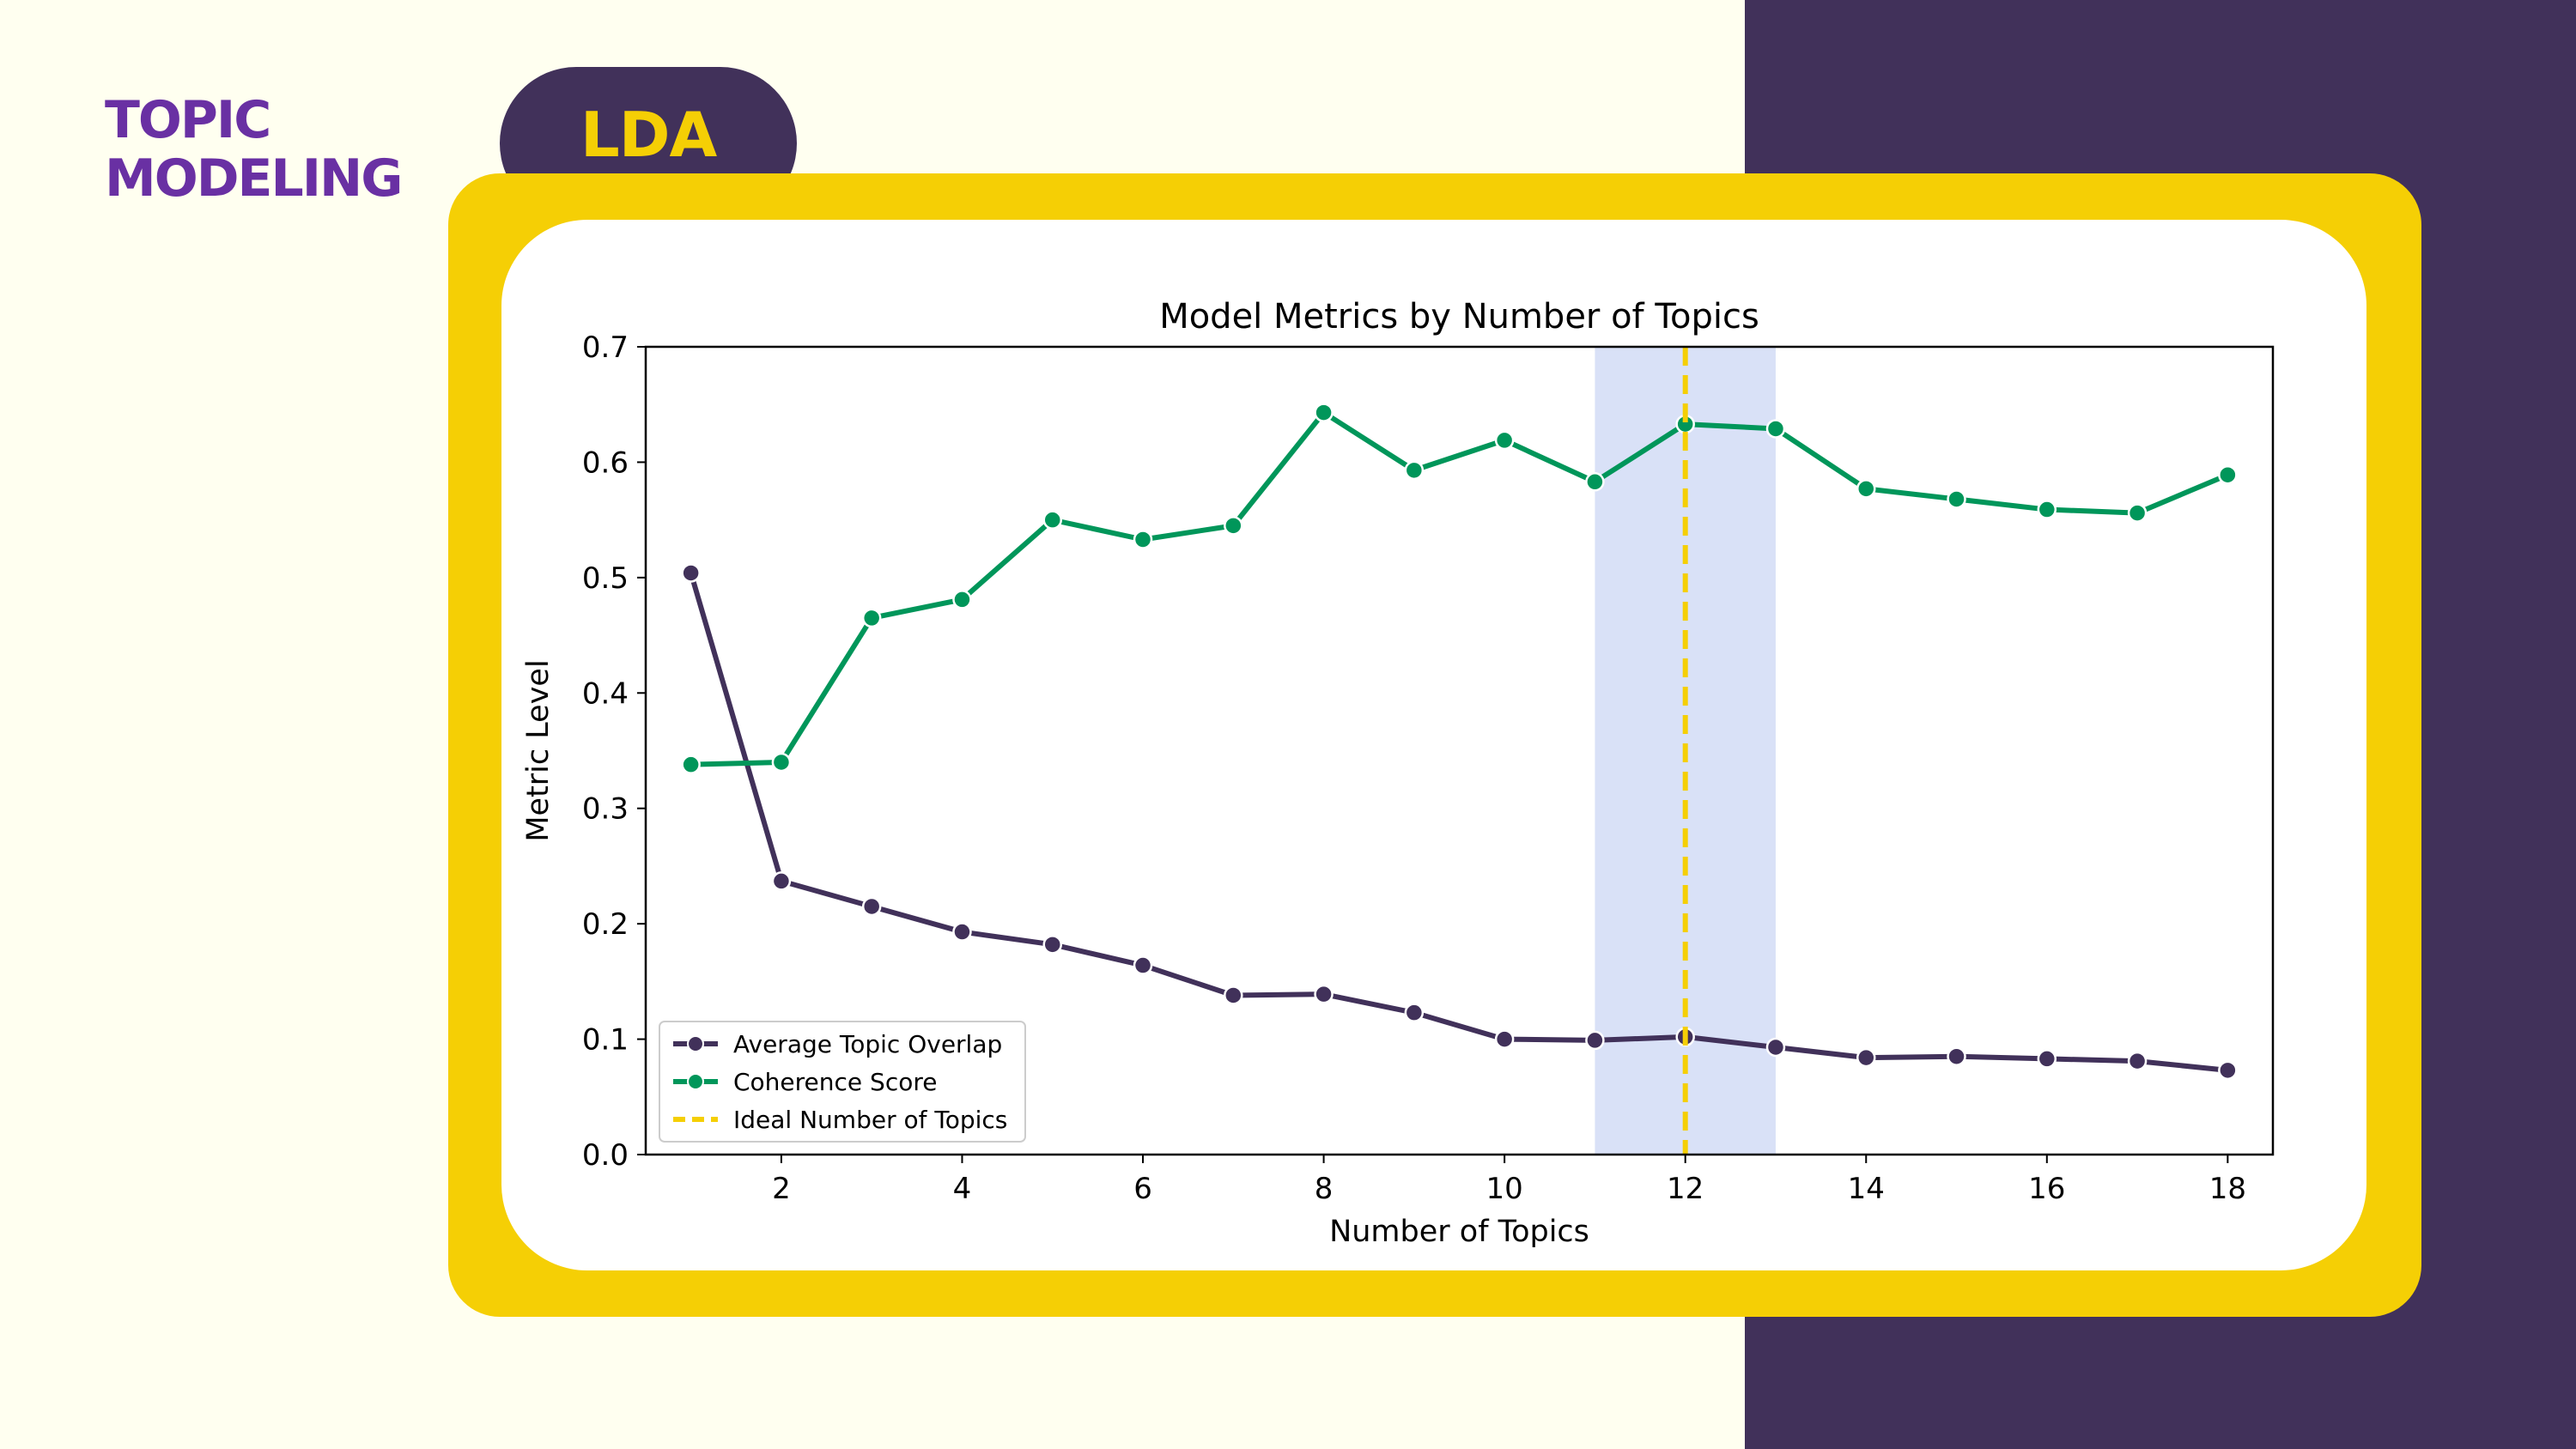 This screenshot has width=2576, height=1449. Describe the element at coordinates (867, 1044) in the screenshot. I see `legend-label-average-topic-overlap: Average Topic Overlap` at that location.